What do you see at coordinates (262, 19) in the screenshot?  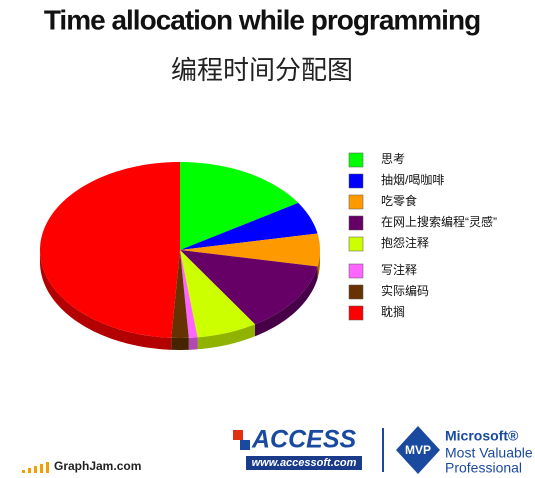 I see `chart-title: Time allocation while programming` at bounding box center [262, 19].